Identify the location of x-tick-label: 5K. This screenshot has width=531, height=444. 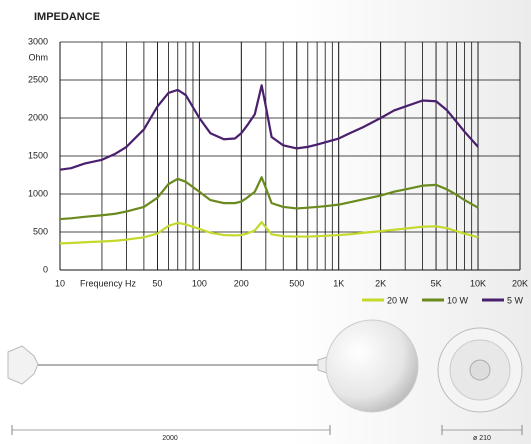
(436, 283).